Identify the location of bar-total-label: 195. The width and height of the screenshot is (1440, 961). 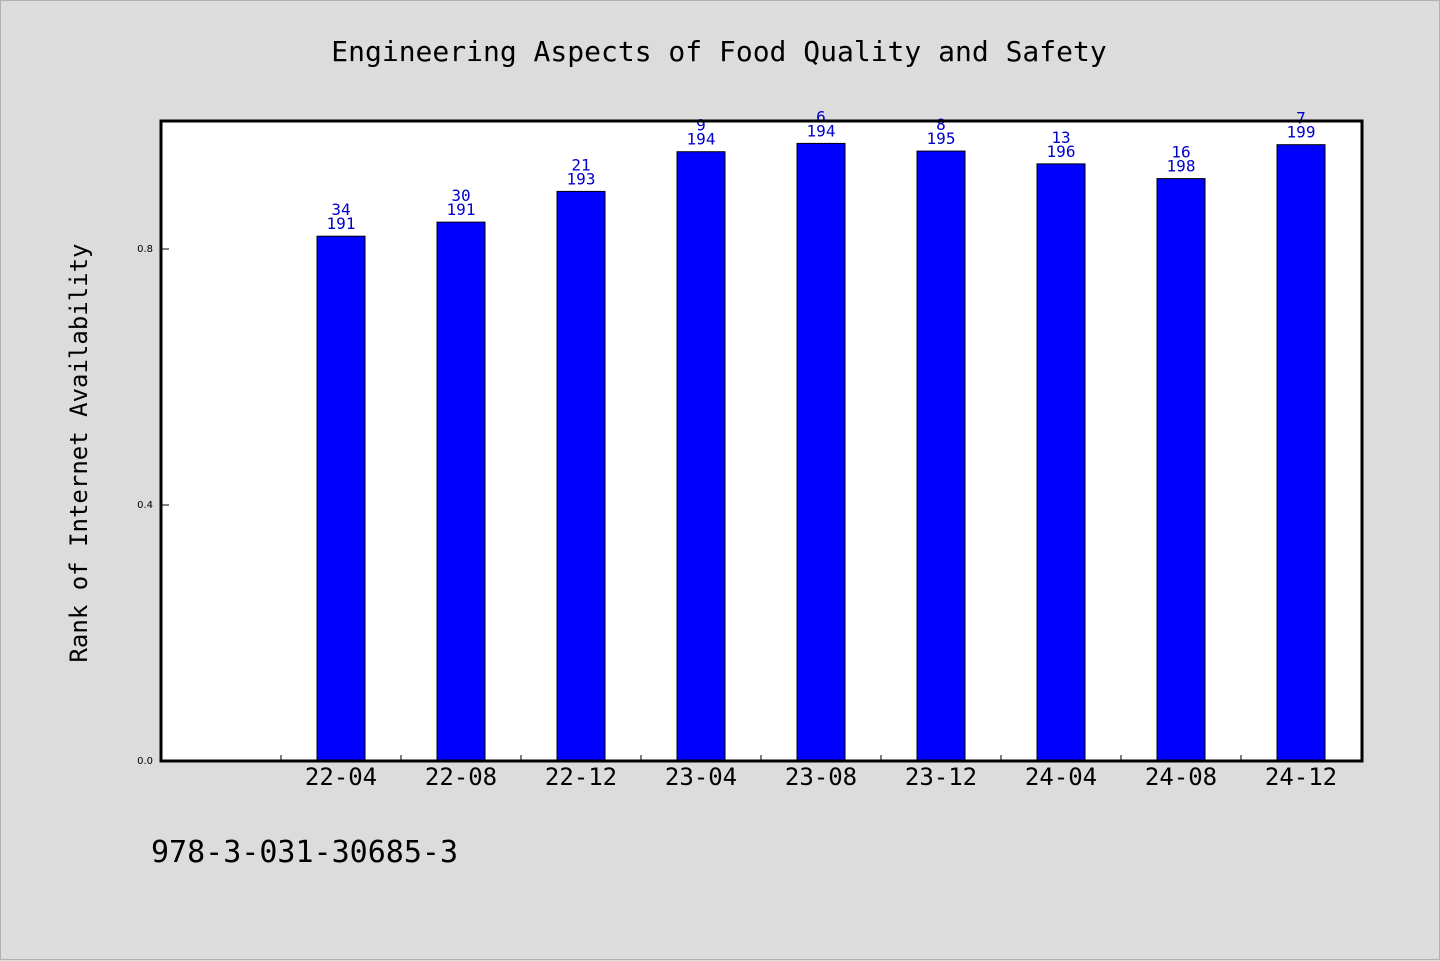
(941, 138).